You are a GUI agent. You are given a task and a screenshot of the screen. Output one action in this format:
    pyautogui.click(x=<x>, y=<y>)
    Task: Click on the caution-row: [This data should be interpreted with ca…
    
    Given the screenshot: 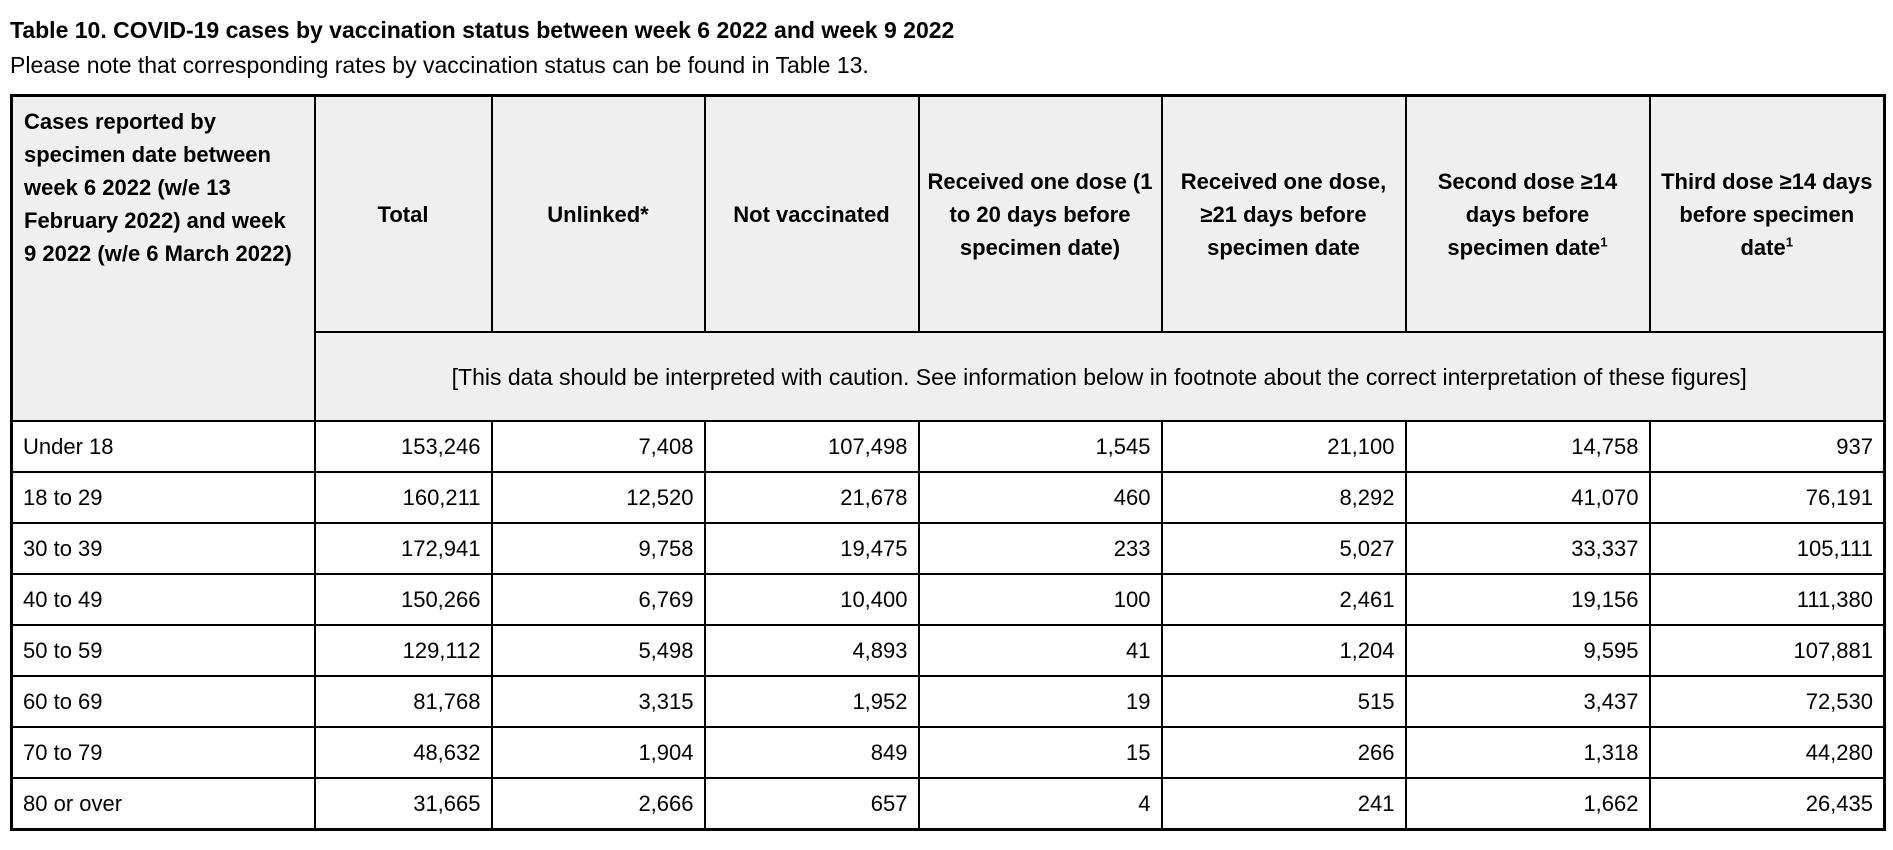 What is the action you would take?
    pyautogui.click(x=949, y=377)
    